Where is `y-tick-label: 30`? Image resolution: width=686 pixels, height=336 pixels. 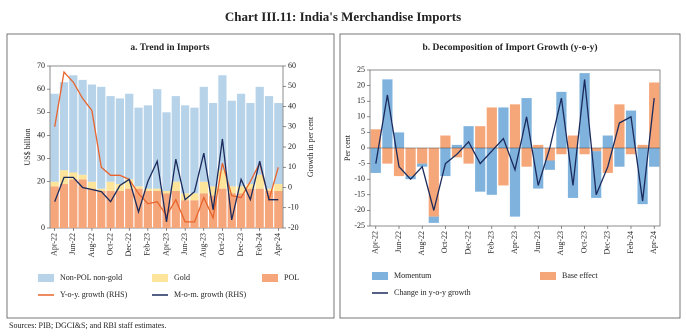
y-tick-label: 30 is located at coordinates (41, 157).